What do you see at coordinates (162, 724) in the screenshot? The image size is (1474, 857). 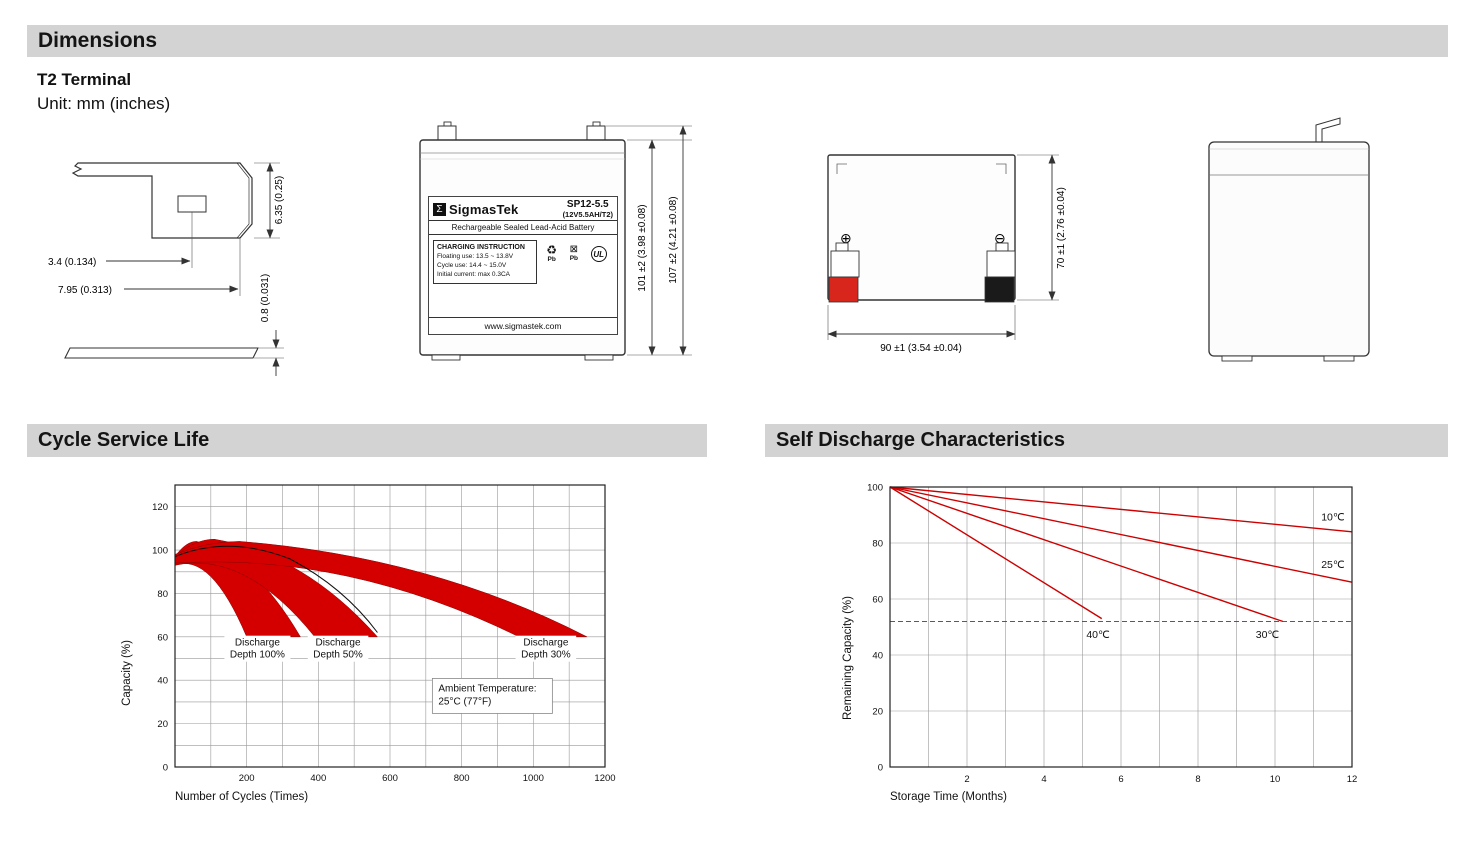 I see `y-tick-label: 20` at bounding box center [162, 724].